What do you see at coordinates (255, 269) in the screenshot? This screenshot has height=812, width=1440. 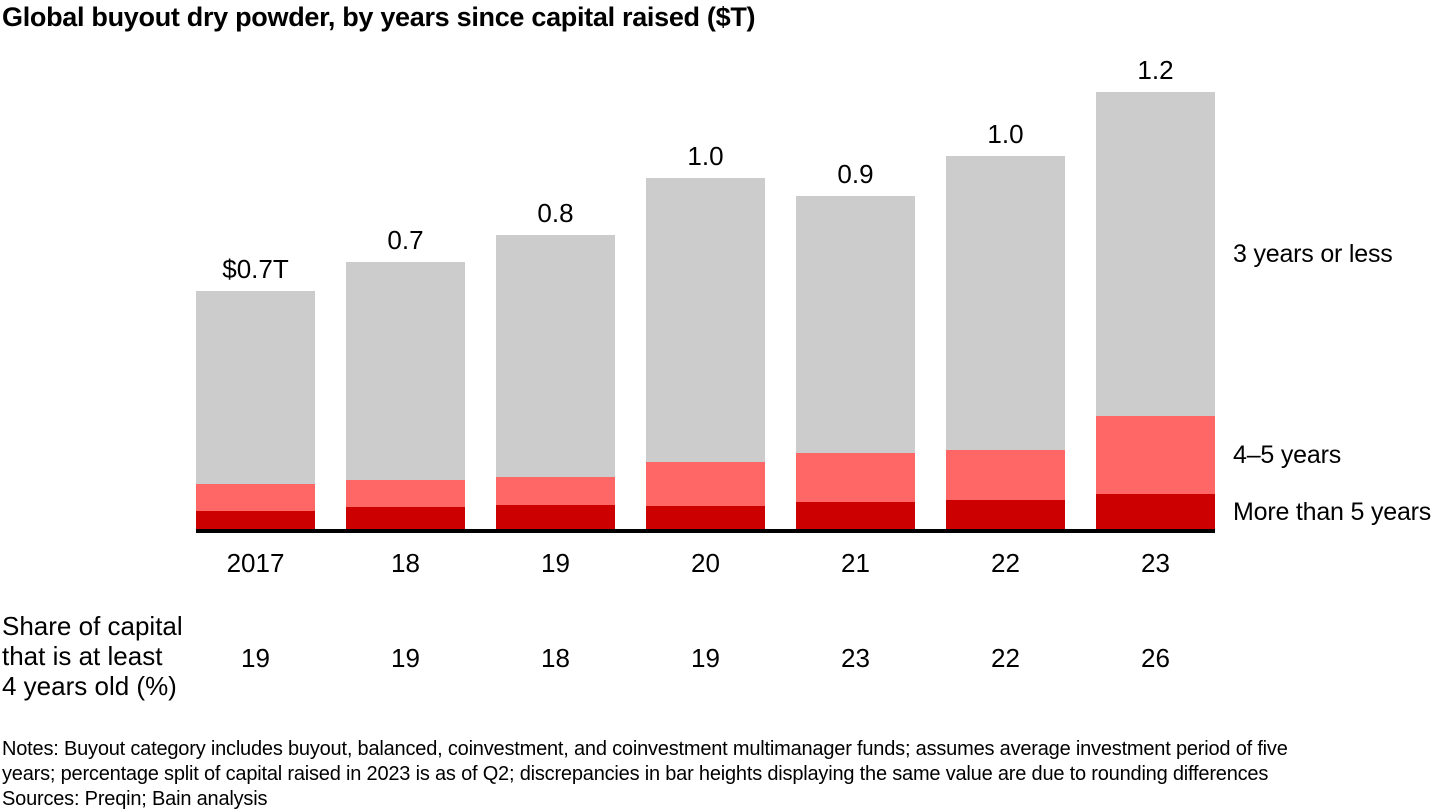 I see `bar-value-label: $0.7T` at bounding box center [255, 269].